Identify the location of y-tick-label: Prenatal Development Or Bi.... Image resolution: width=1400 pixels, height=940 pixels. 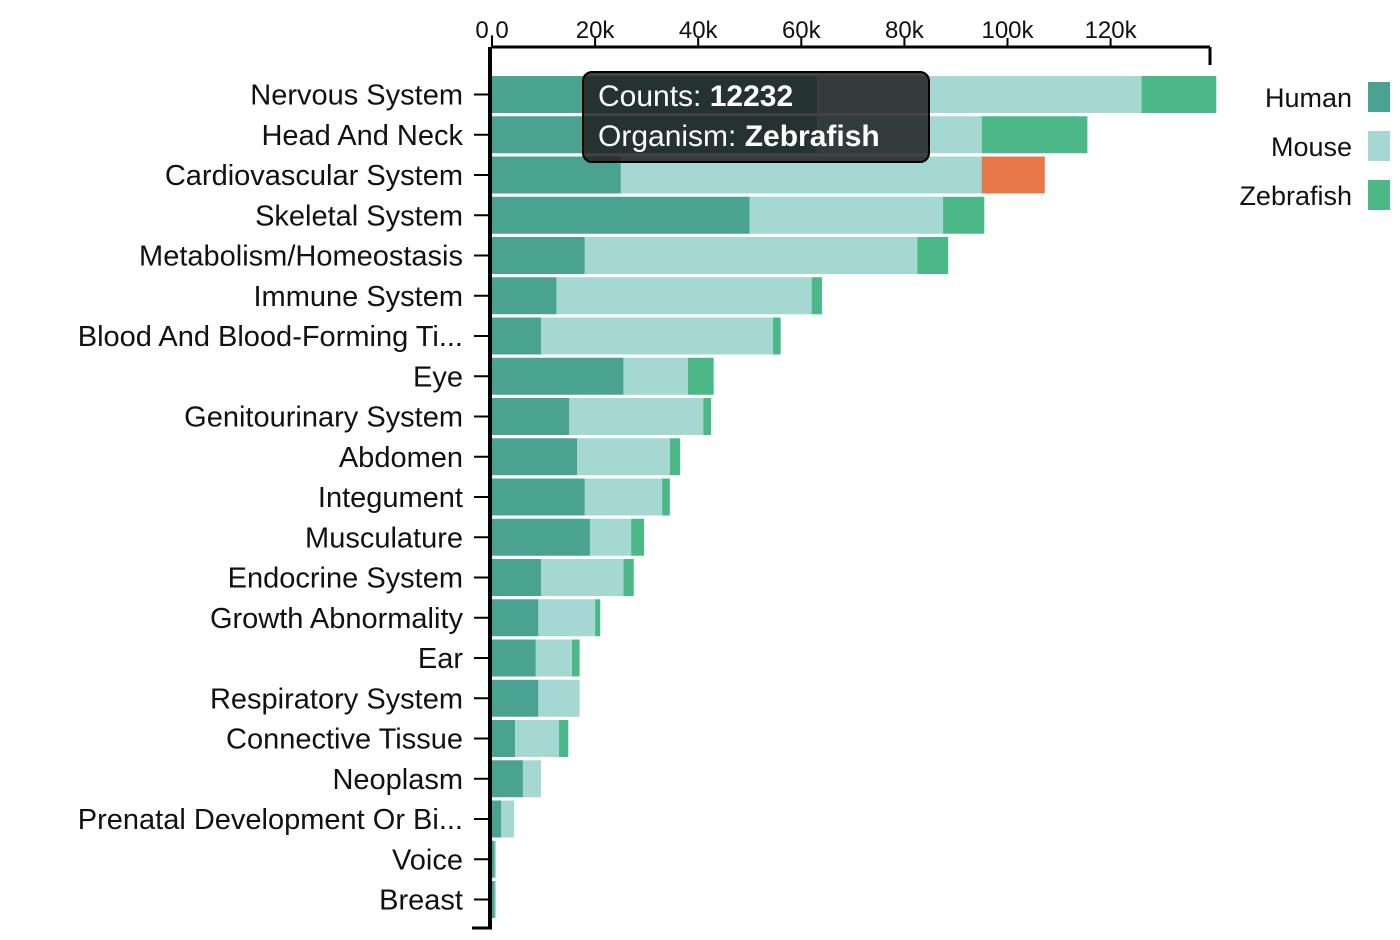
(270, 820).